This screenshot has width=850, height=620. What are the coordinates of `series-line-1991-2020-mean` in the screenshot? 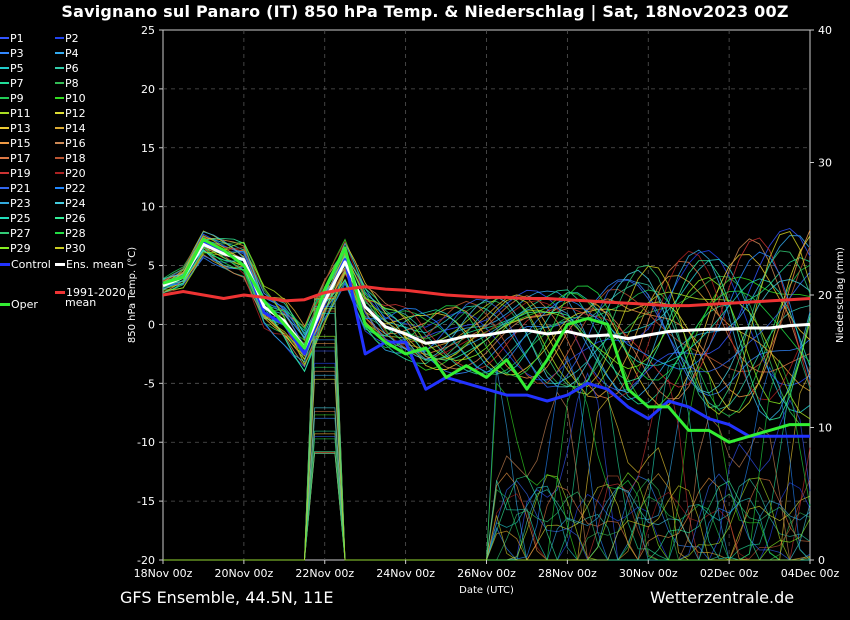 It's located at (486, 296).